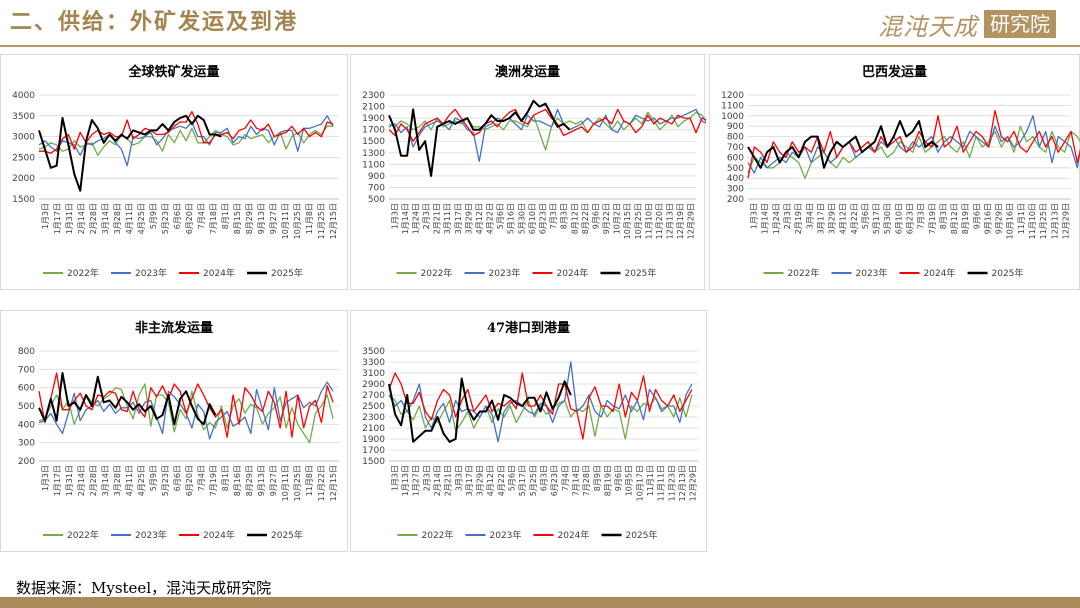 Image resolution: width=1080 pixels, height=608 pixels. Describe the element at coordinates (458, 478) in the screenshot. I see `x-tick-label: 3月3日` at that location.